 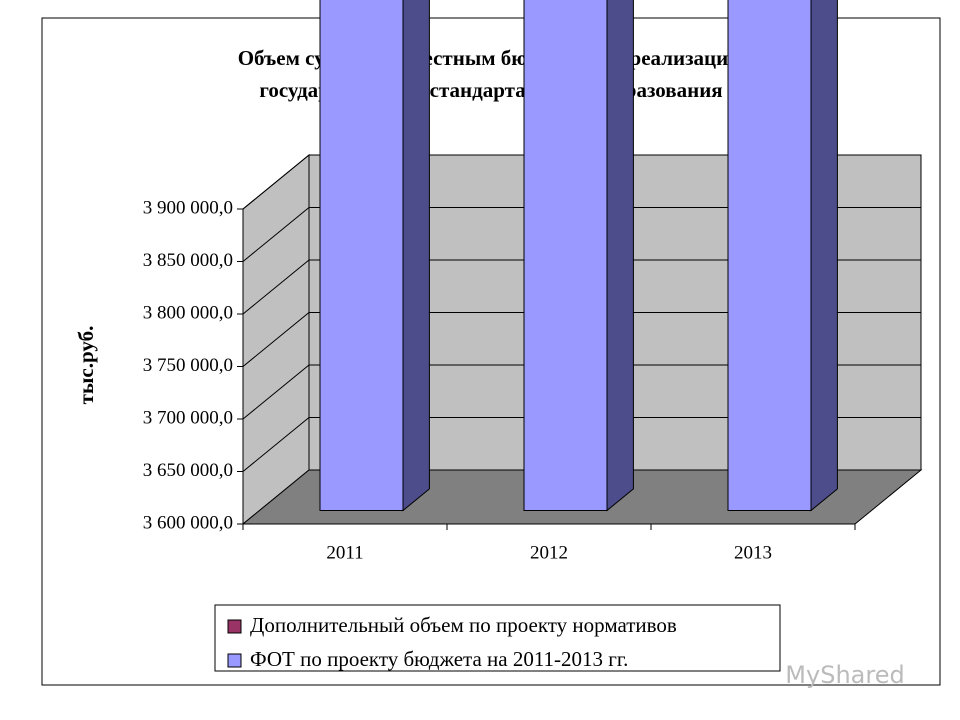 What do you see at coordinates (188, 260) in the screenshot?
I see `y-tick-label: 3 850 000,0` at bounding box center [188, 260].